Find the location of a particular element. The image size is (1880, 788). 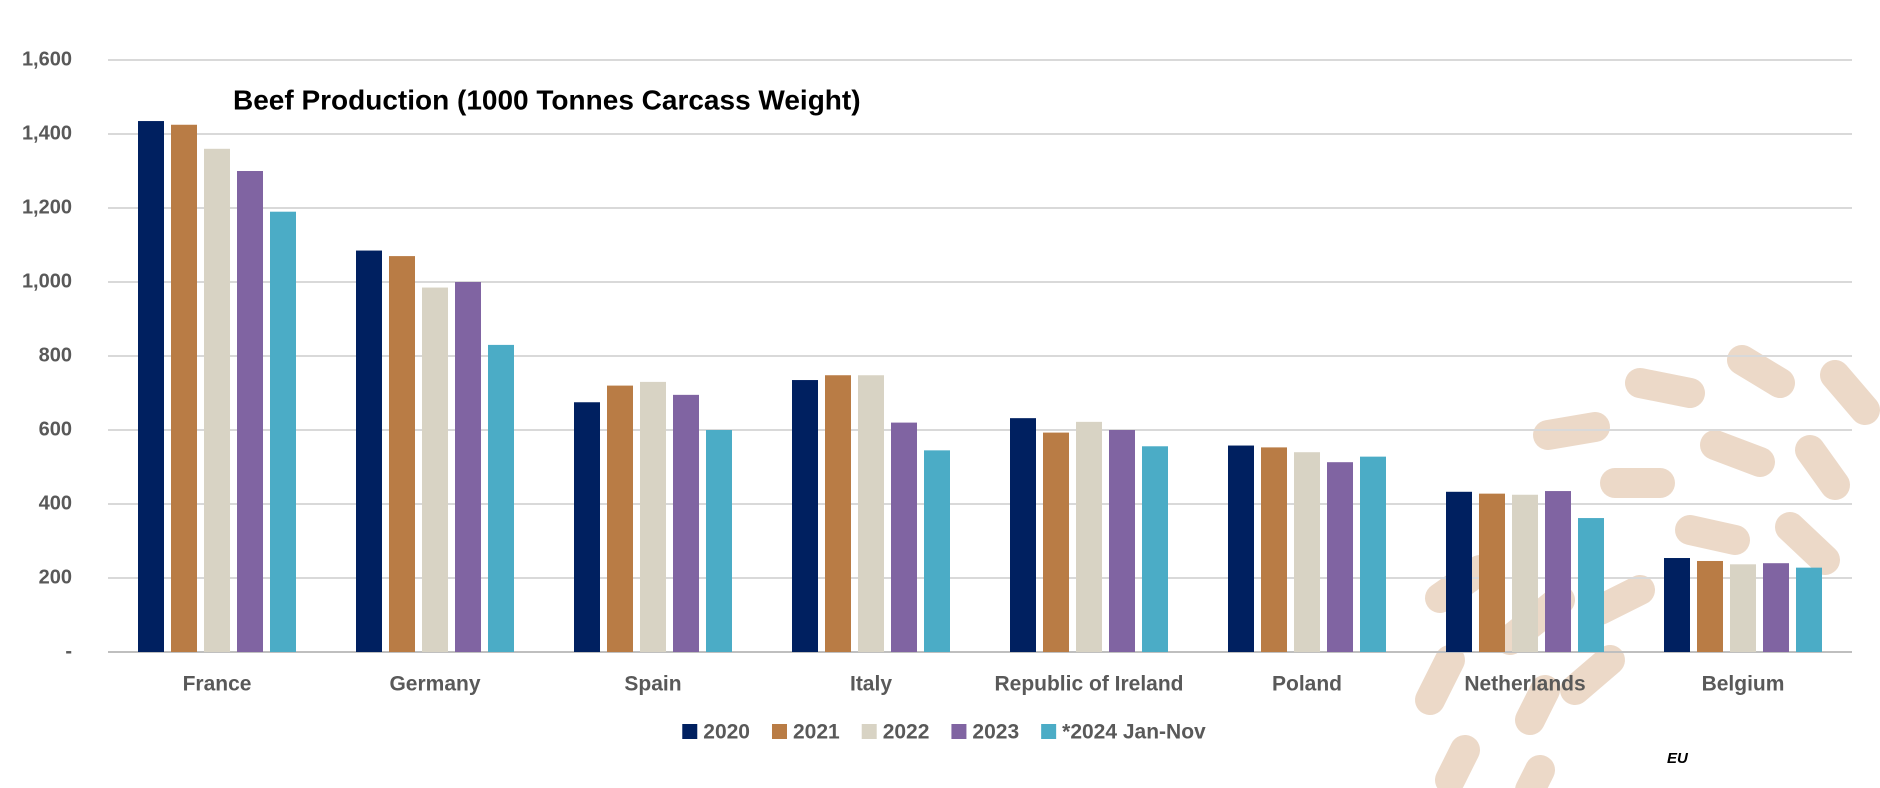

y-tick-label: 1,200 is located at coordinates (47, 207).